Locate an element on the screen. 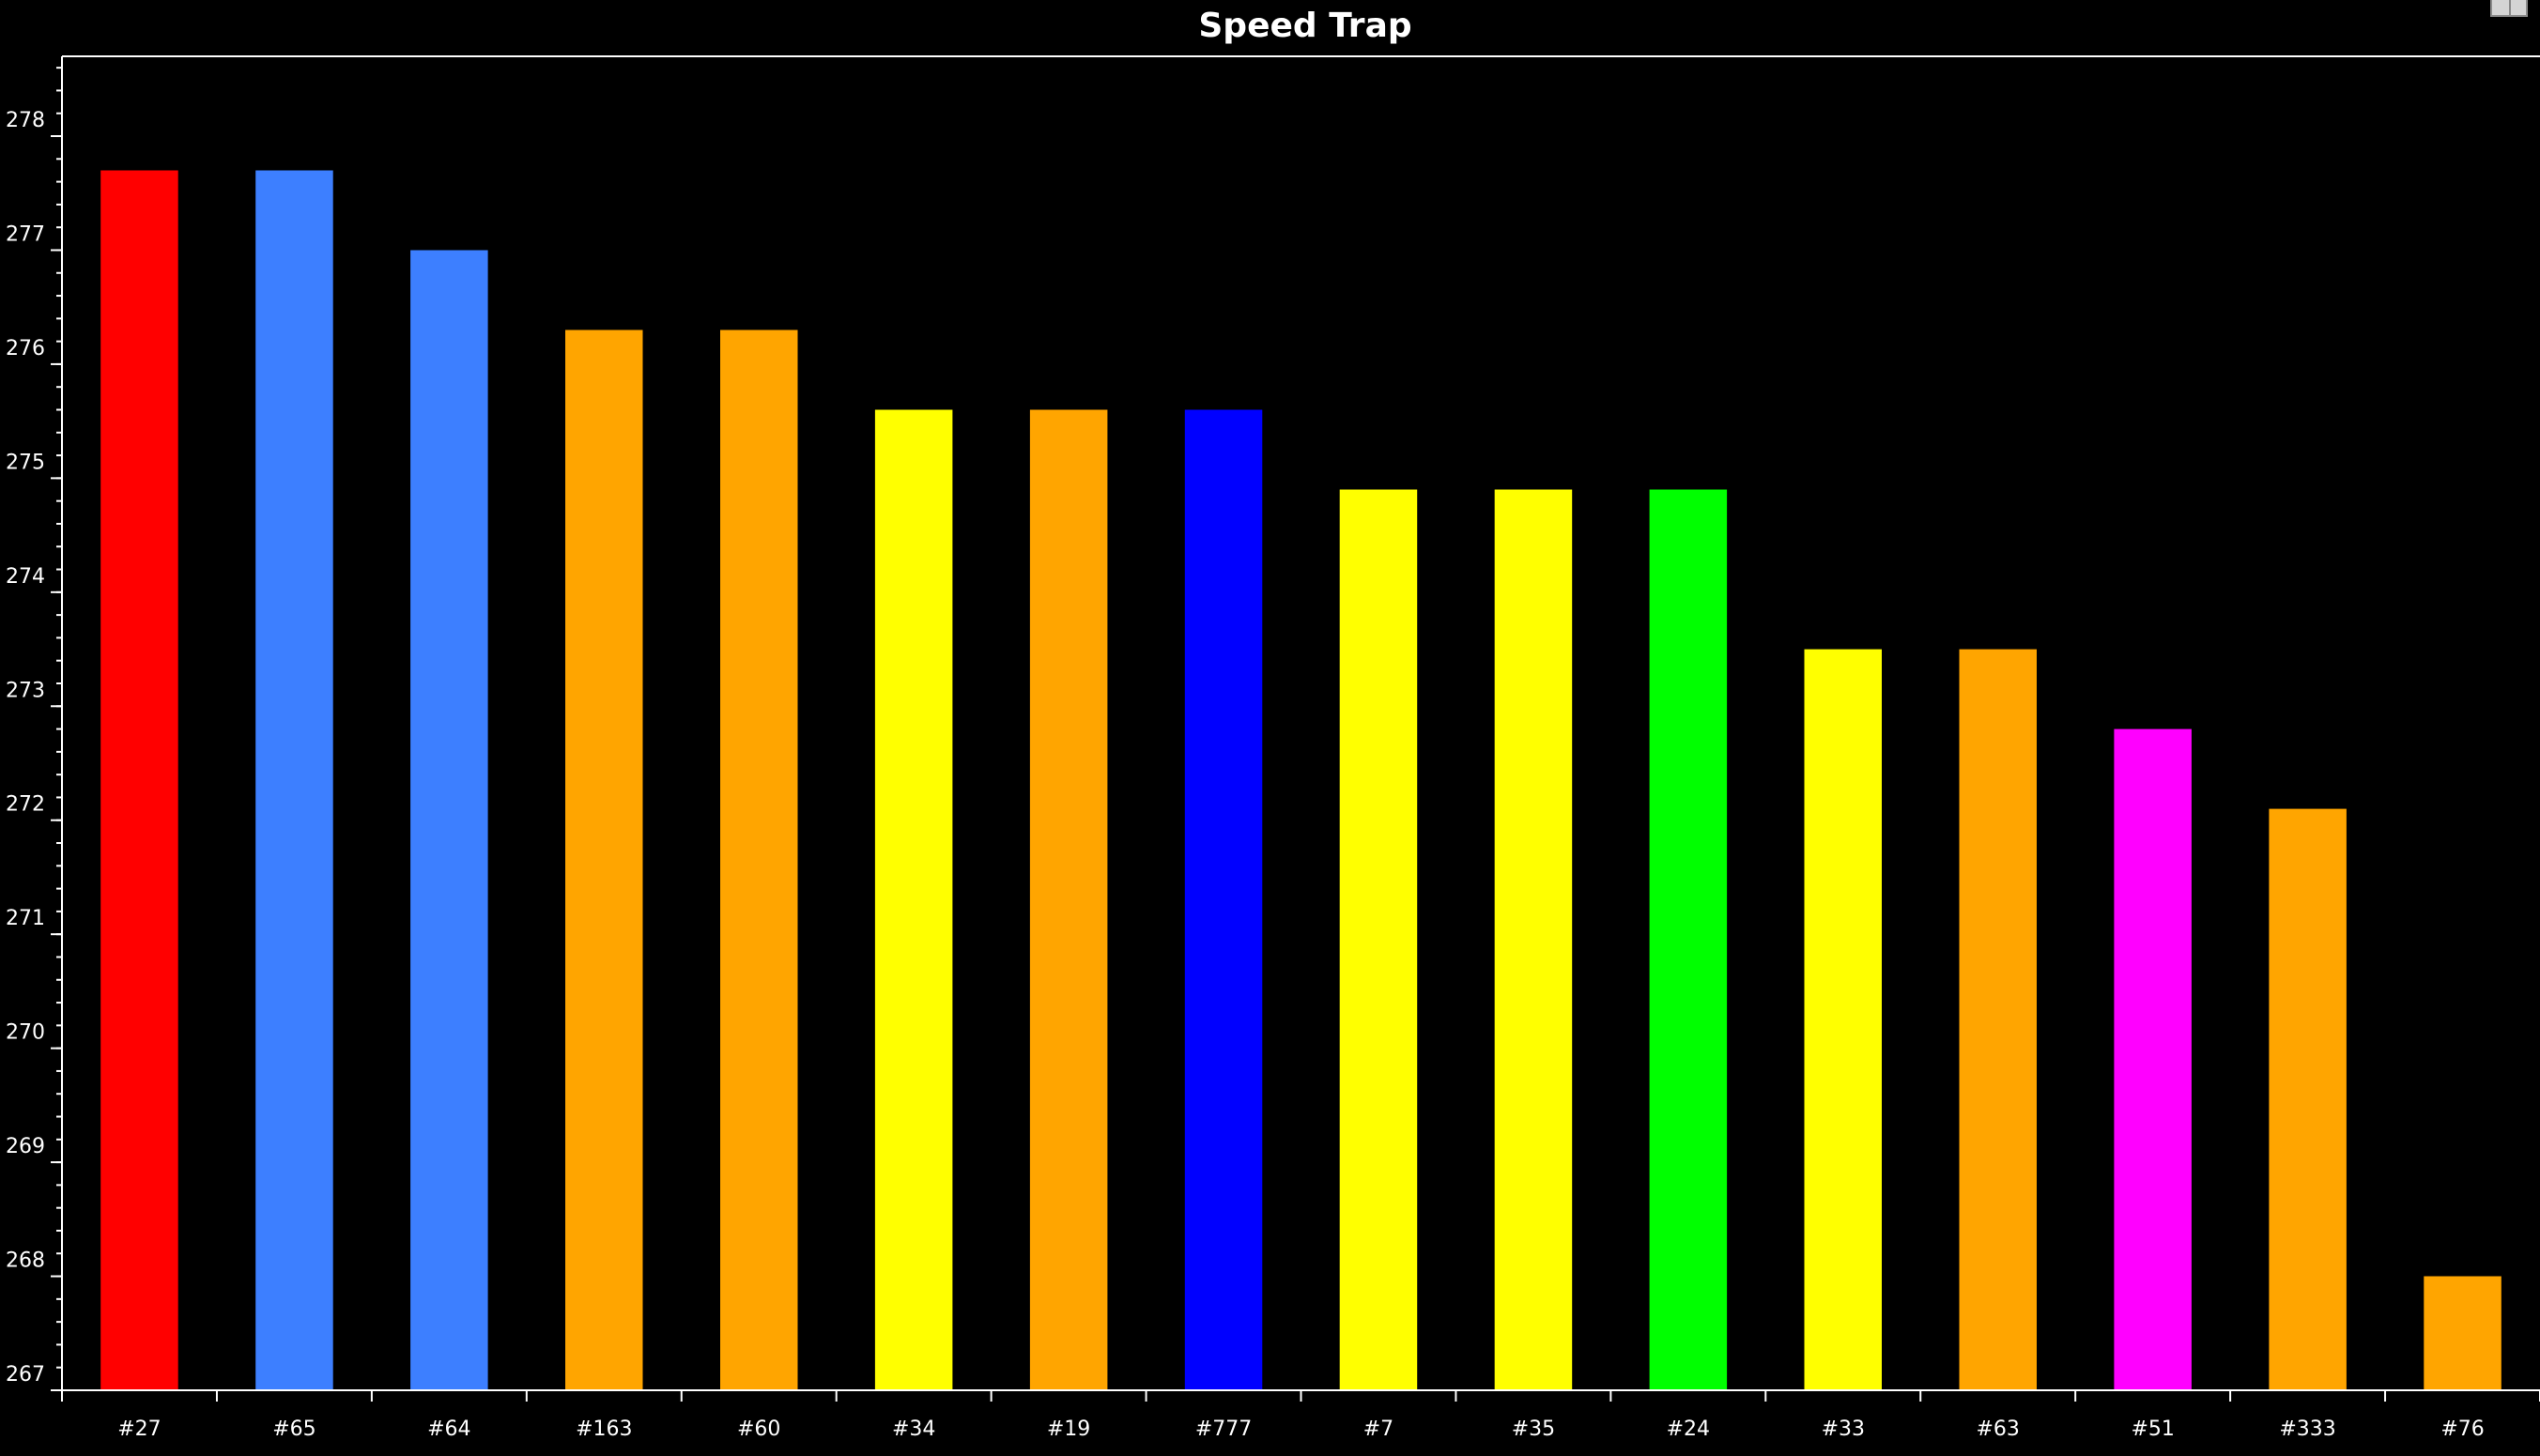 The height and width of the screenshot is (1456, 2540). x-tick-label: #24 is located at coordinates (1689, 1429).